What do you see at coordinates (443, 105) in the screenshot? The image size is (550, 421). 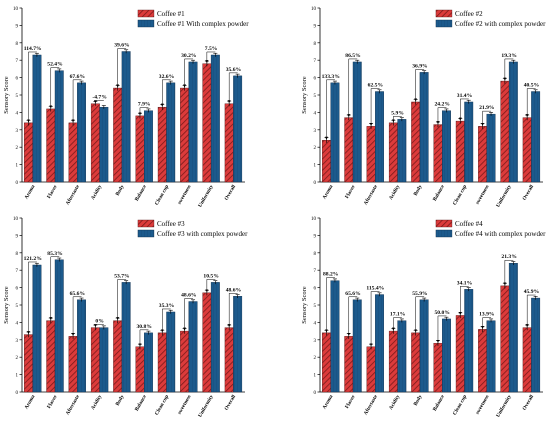 I see `change-annotation: 24.2%` at bounding box center [443, 105].